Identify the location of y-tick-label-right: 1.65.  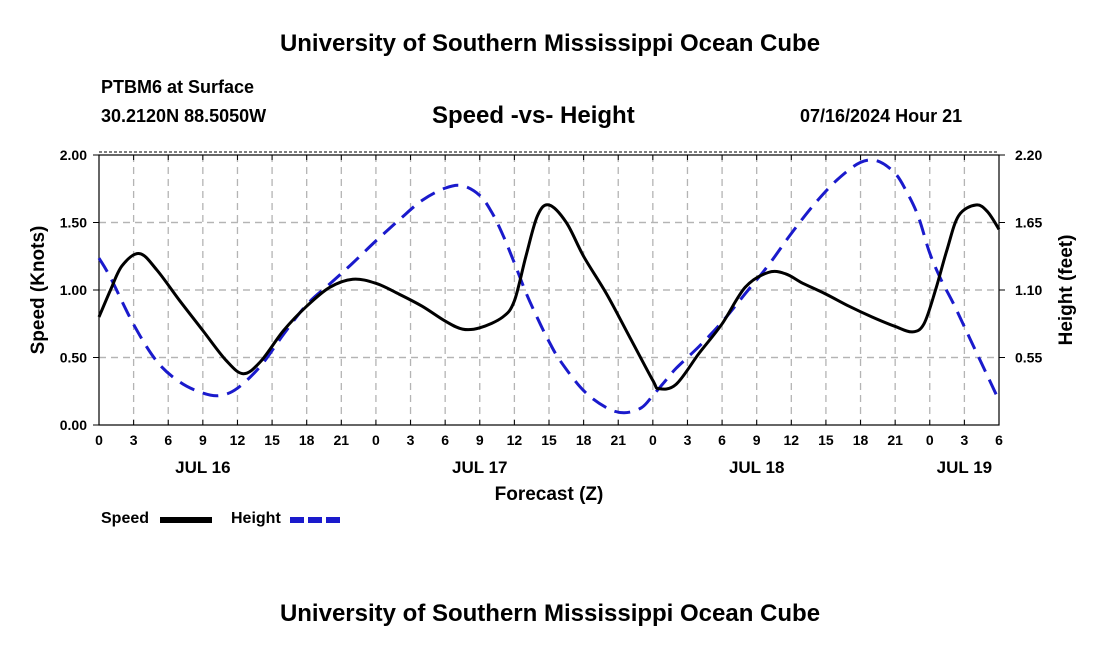
(1028, 223).